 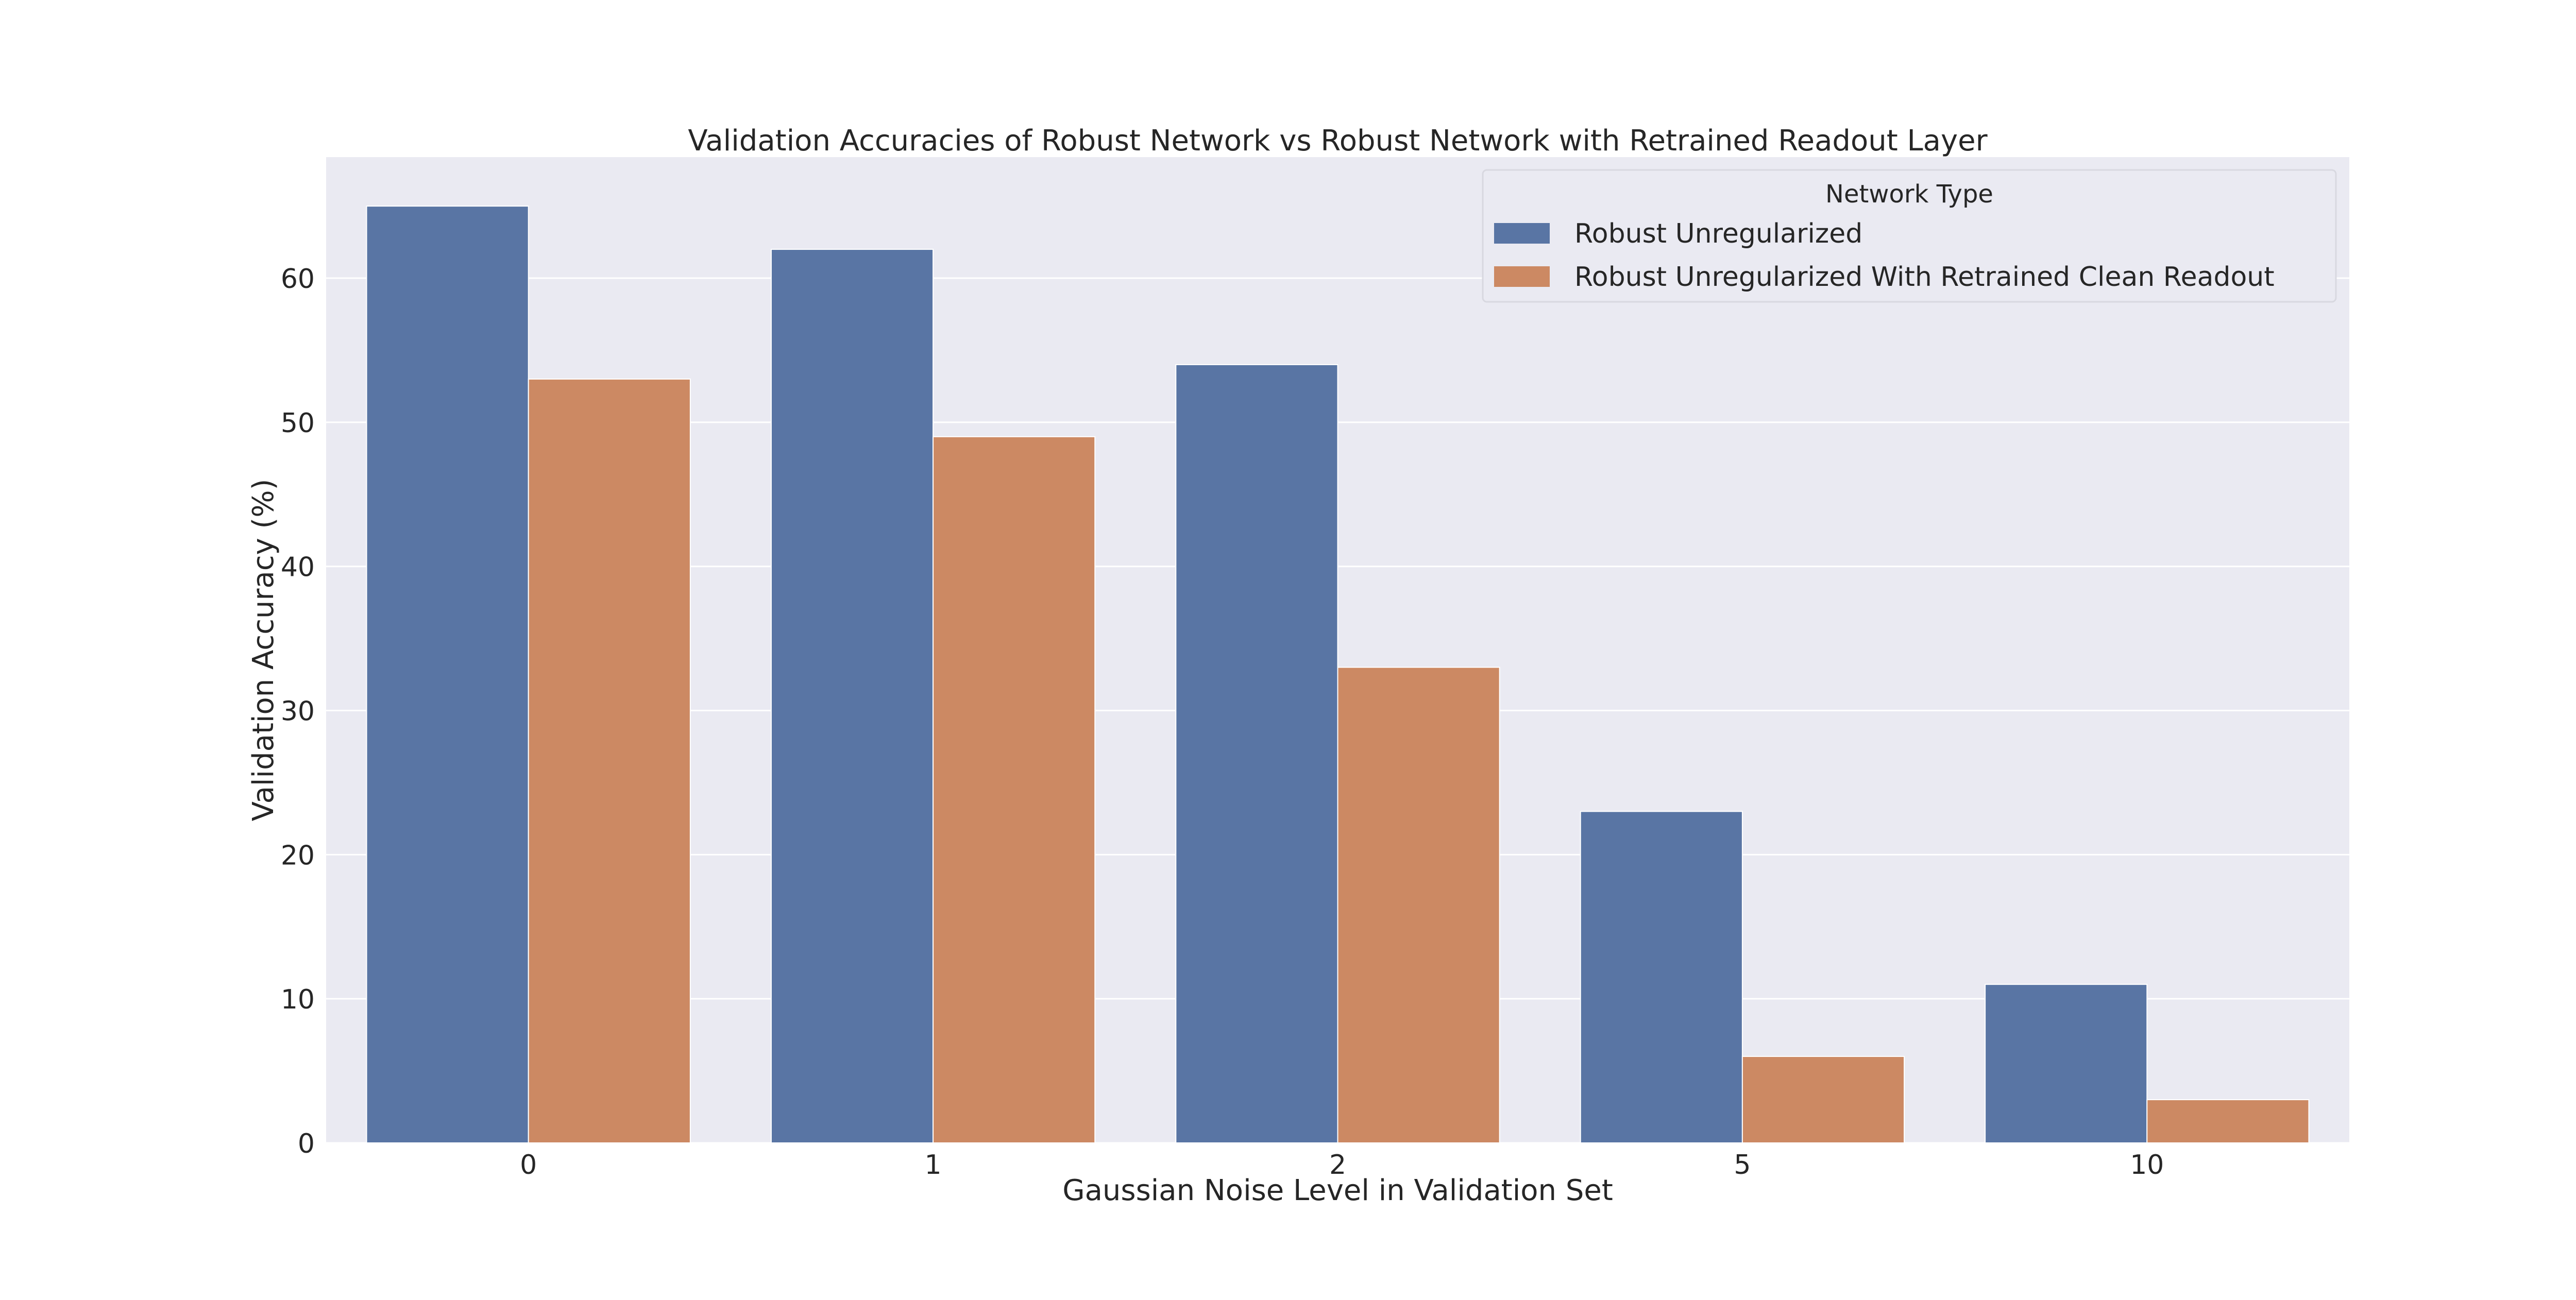 I want to click on x-tick-label: 0, so click(x=529, y=1165).